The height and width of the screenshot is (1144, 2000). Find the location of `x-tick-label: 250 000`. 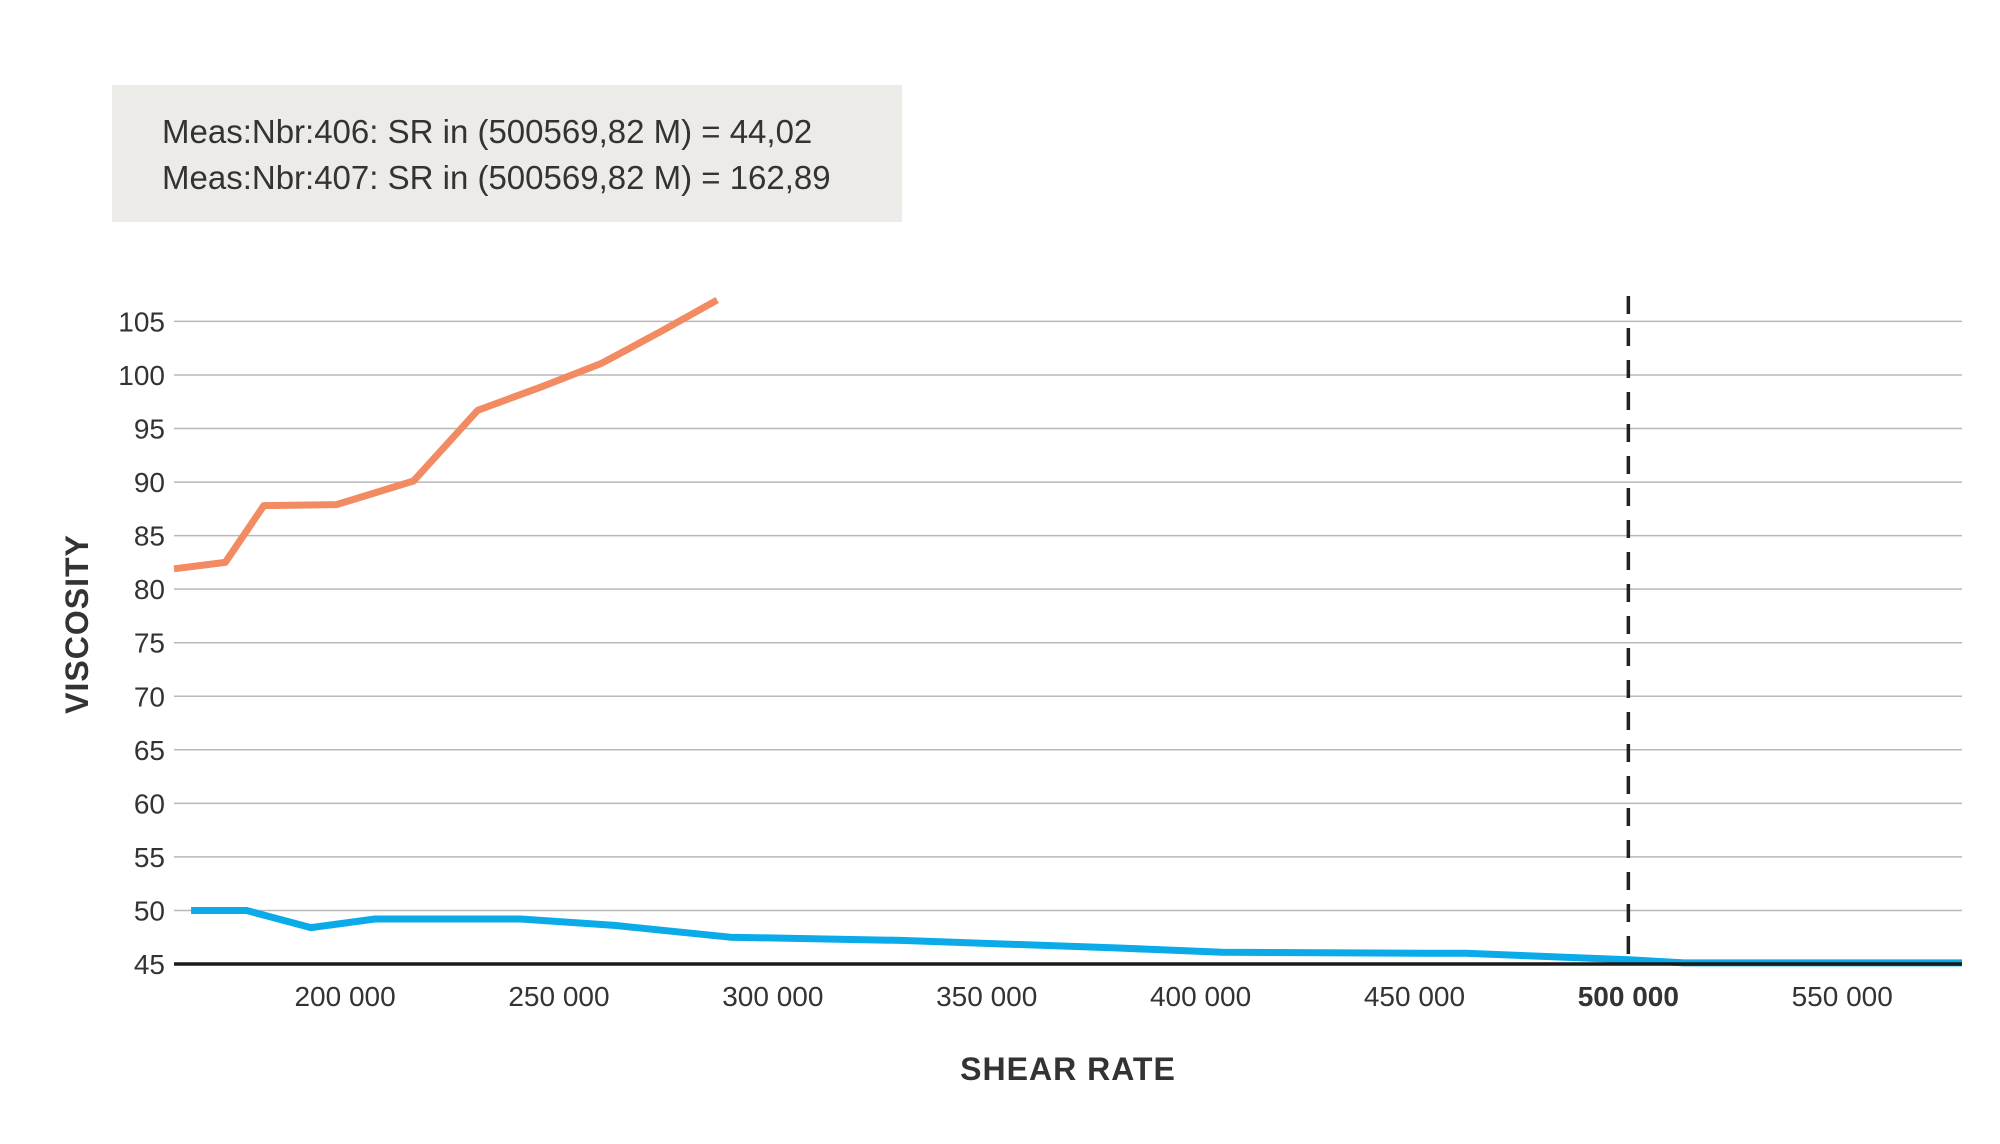

x-tick-label: 250 000 is located at coordinates (558, 996).